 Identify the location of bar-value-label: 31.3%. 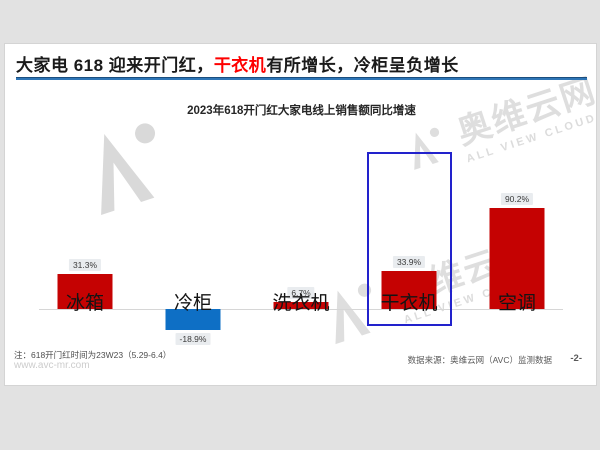
(85, 264).